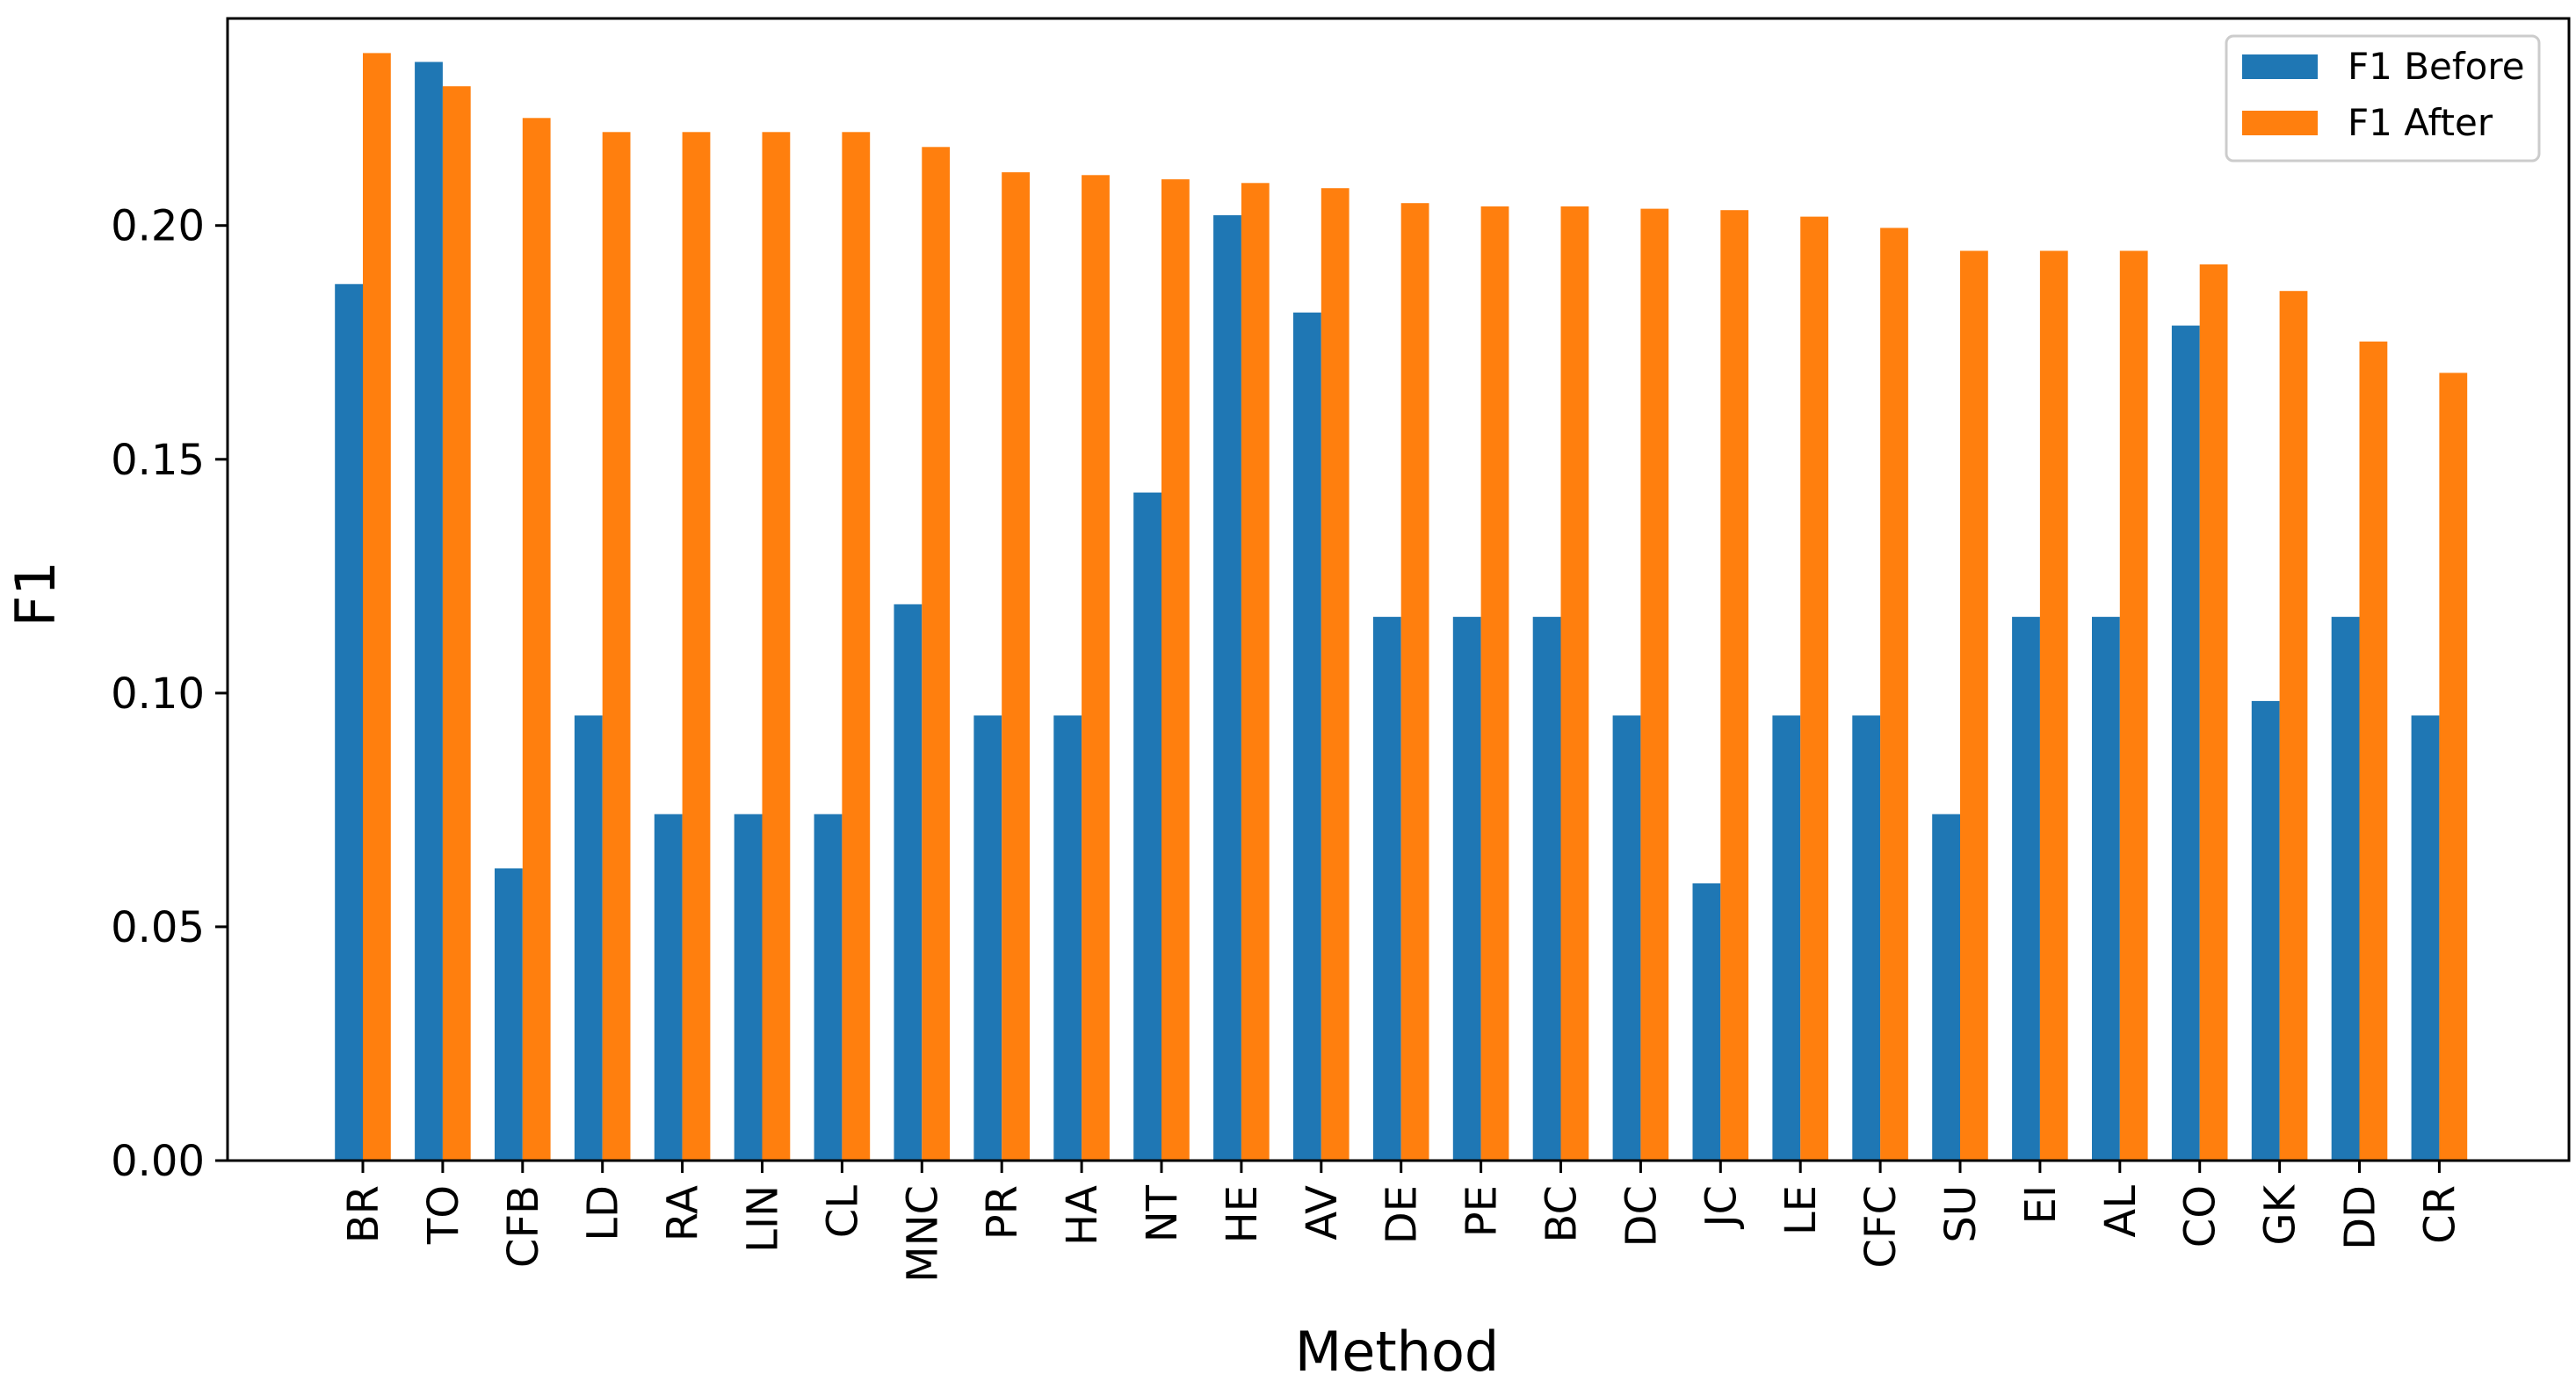 The height and width of the screenshot is (1389, 2576). Describe the element at coordinates (377, 607) in the screenshot. I see `bar-br-f1-after` at that location.